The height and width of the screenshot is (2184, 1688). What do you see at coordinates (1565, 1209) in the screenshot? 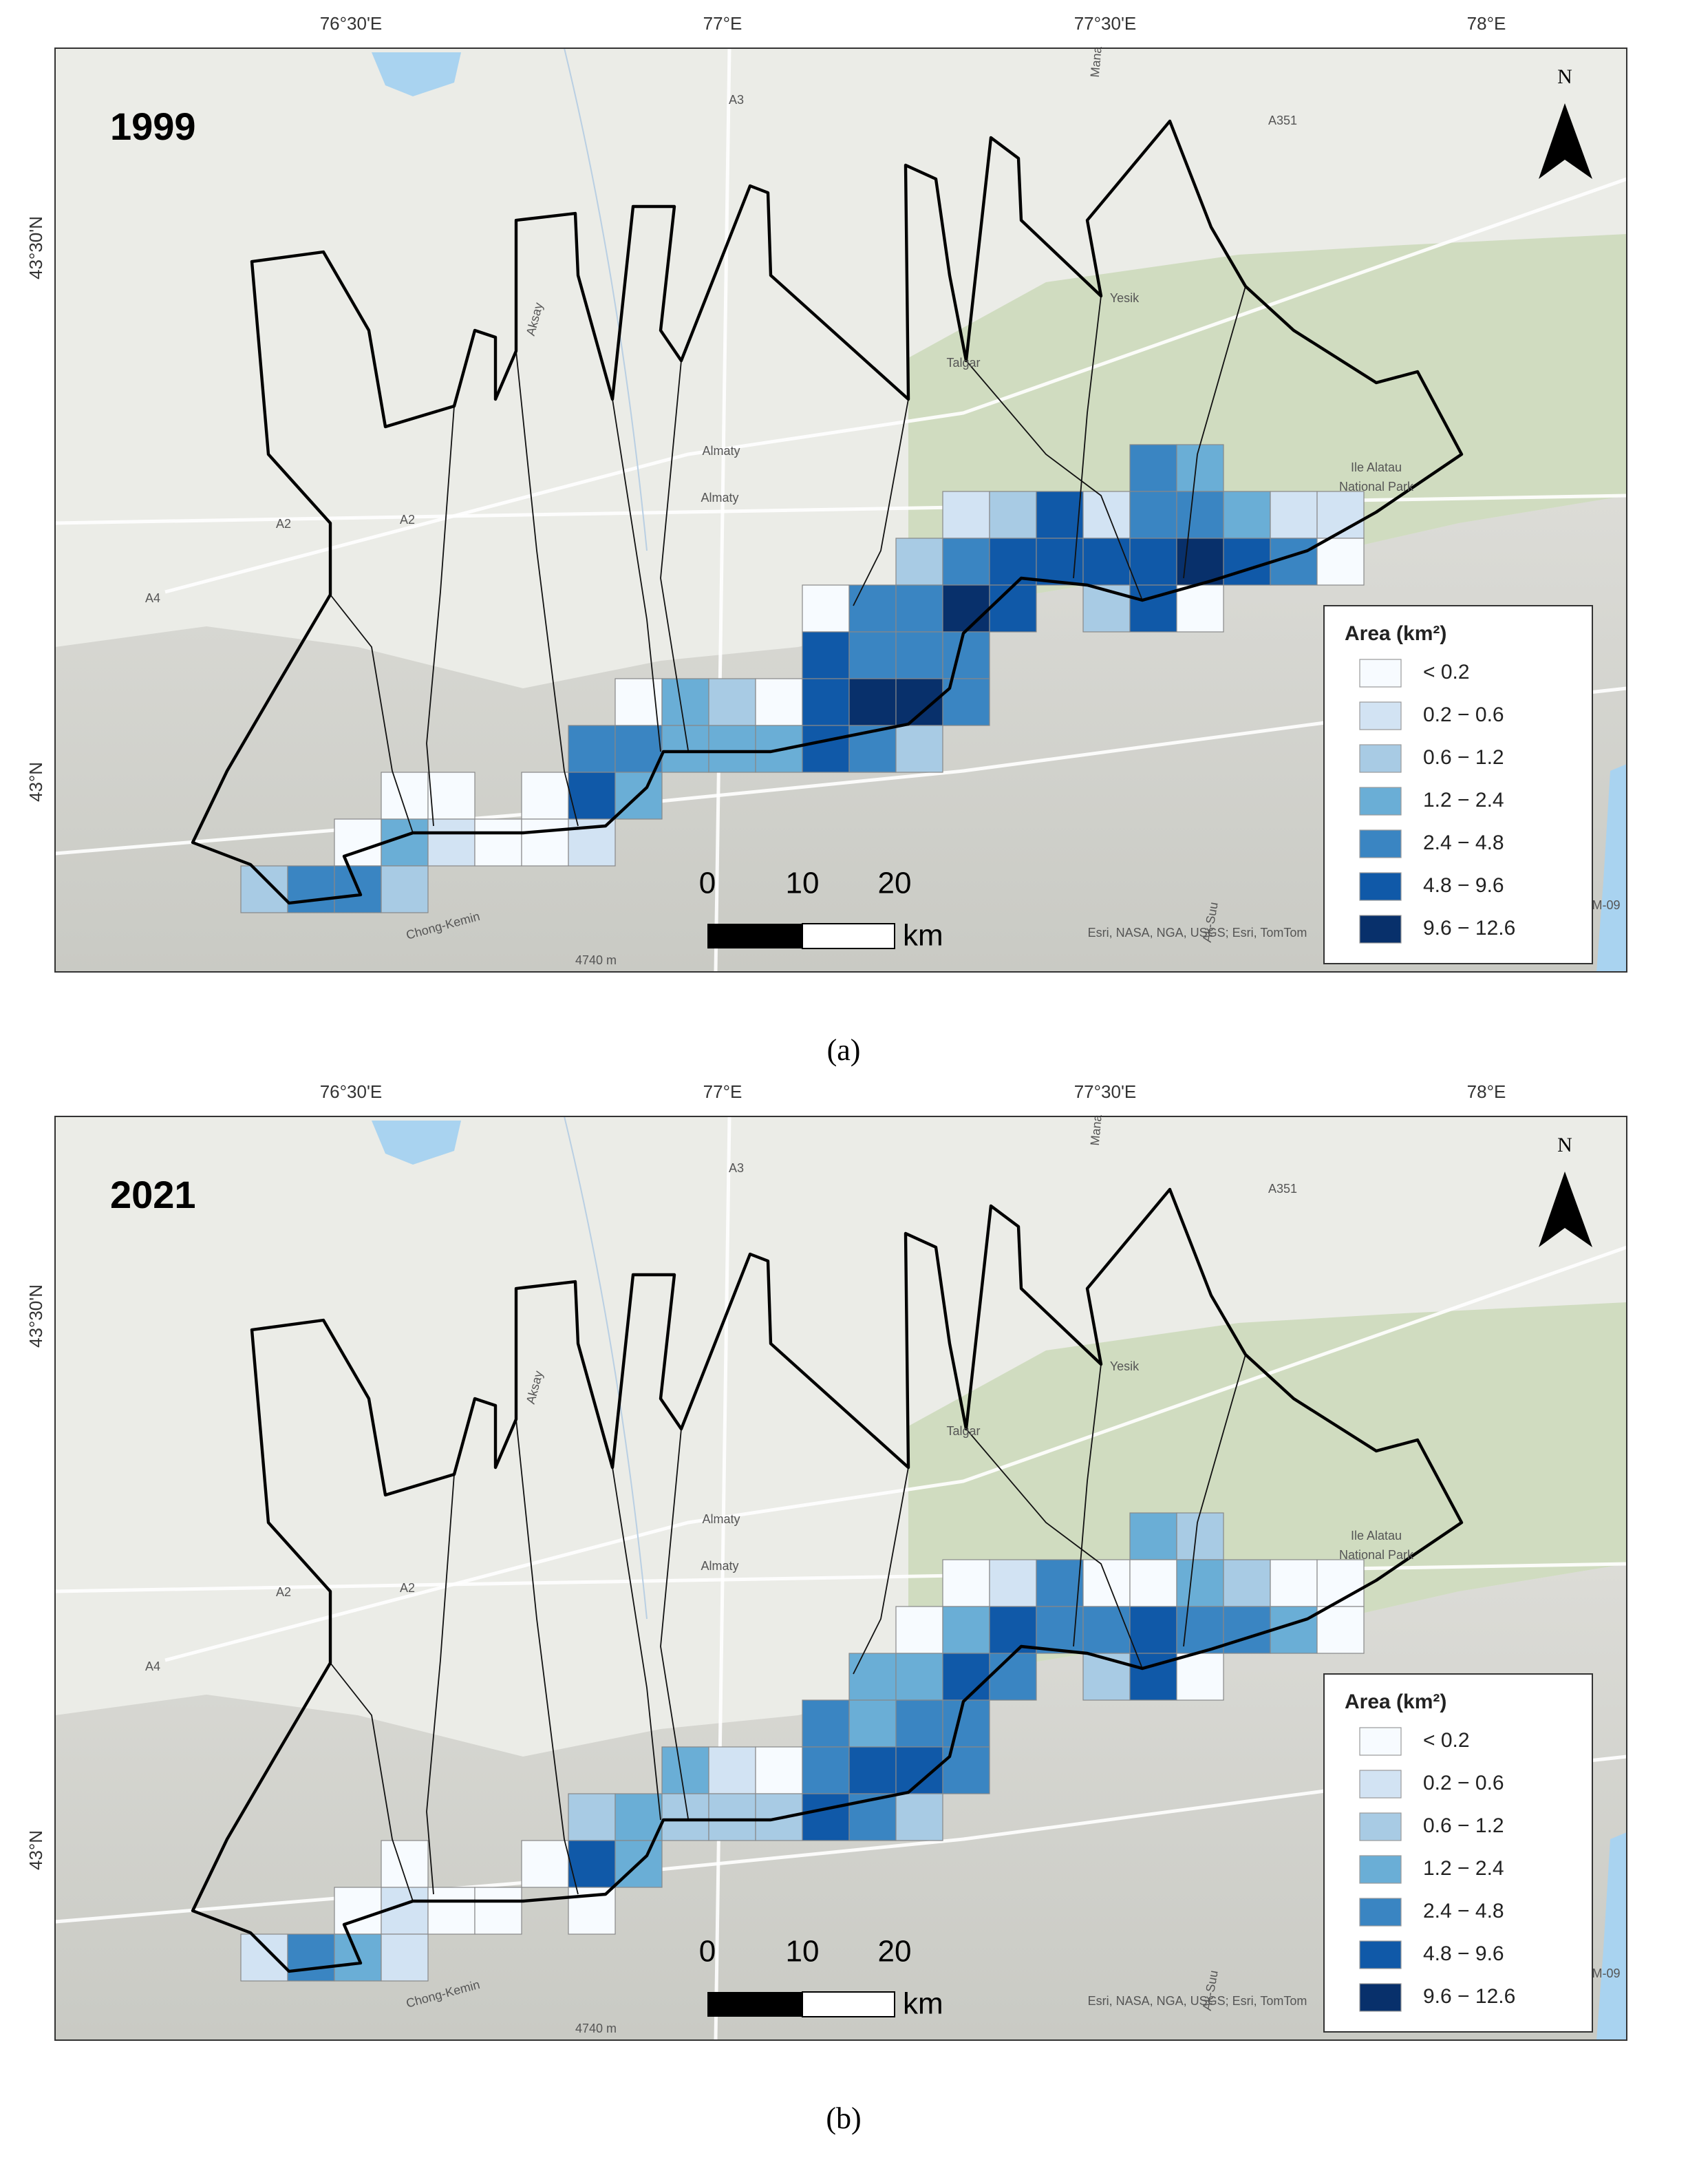
I see `north-arrow` at bounding box center [1565, 1209].